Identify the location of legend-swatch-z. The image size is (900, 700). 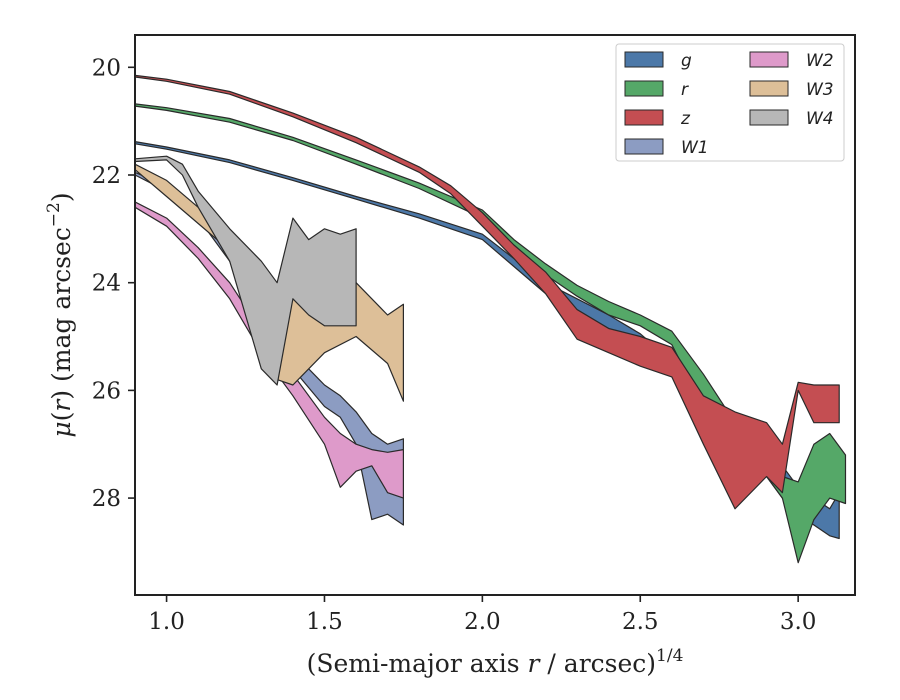
(644, 117).